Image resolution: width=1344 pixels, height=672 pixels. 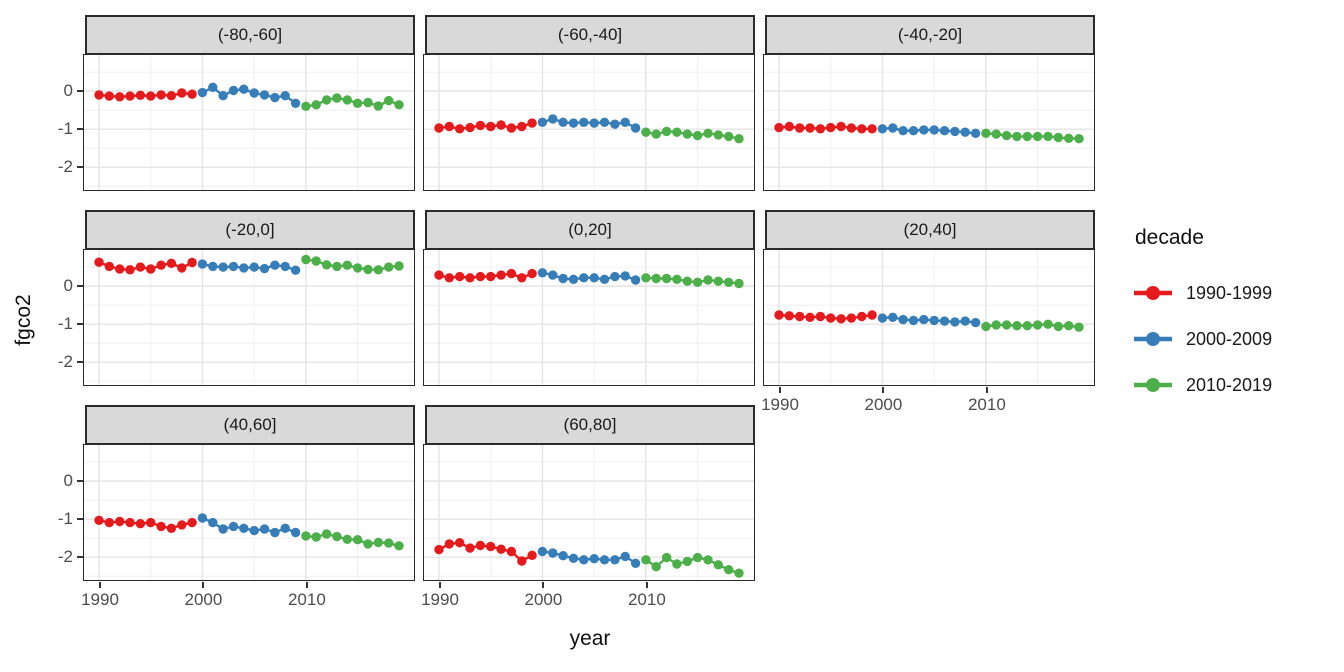 I want to click on legend-entry-label: 2000-2009, so click(x=1229, y=338).